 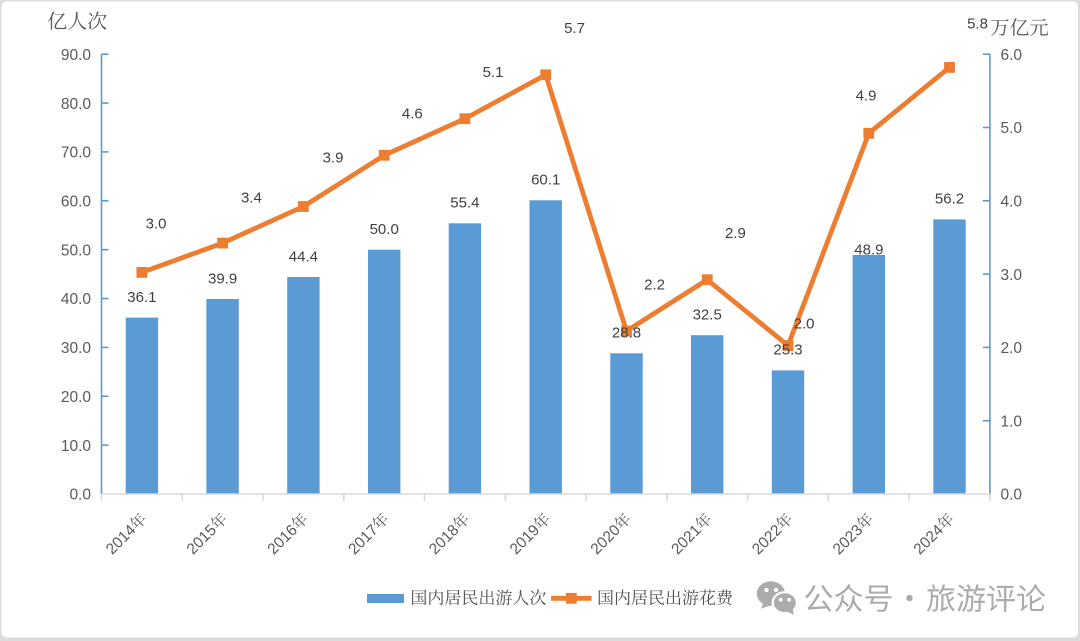 I want to click on svg-text: 4.9, so click(x=866, y=95).